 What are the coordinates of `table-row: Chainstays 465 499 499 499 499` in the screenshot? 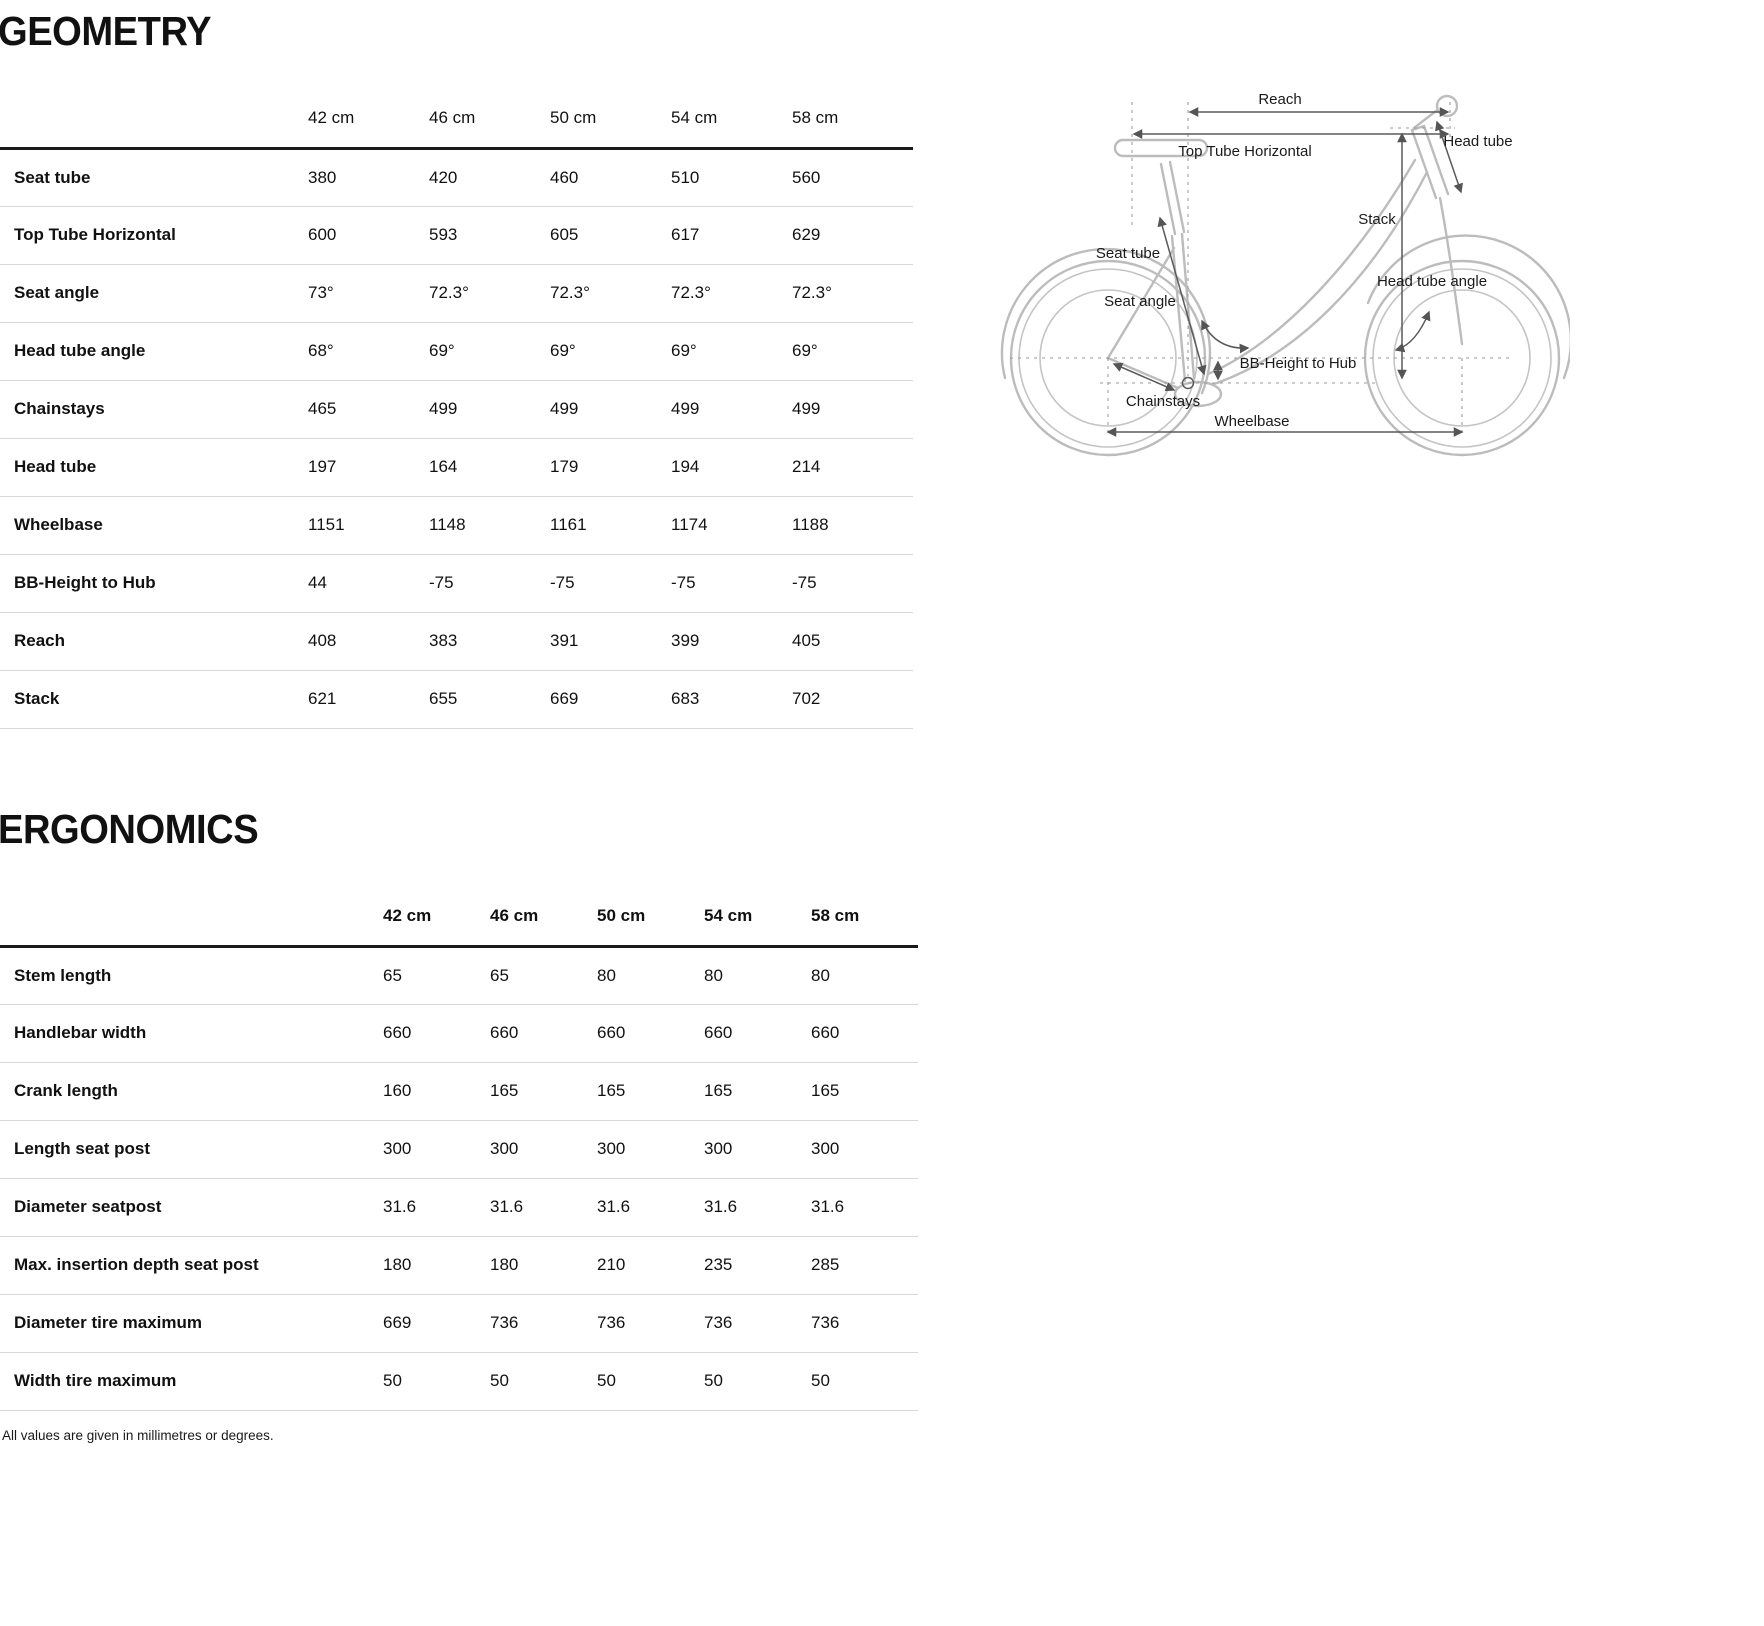 It's located at (456, 409).